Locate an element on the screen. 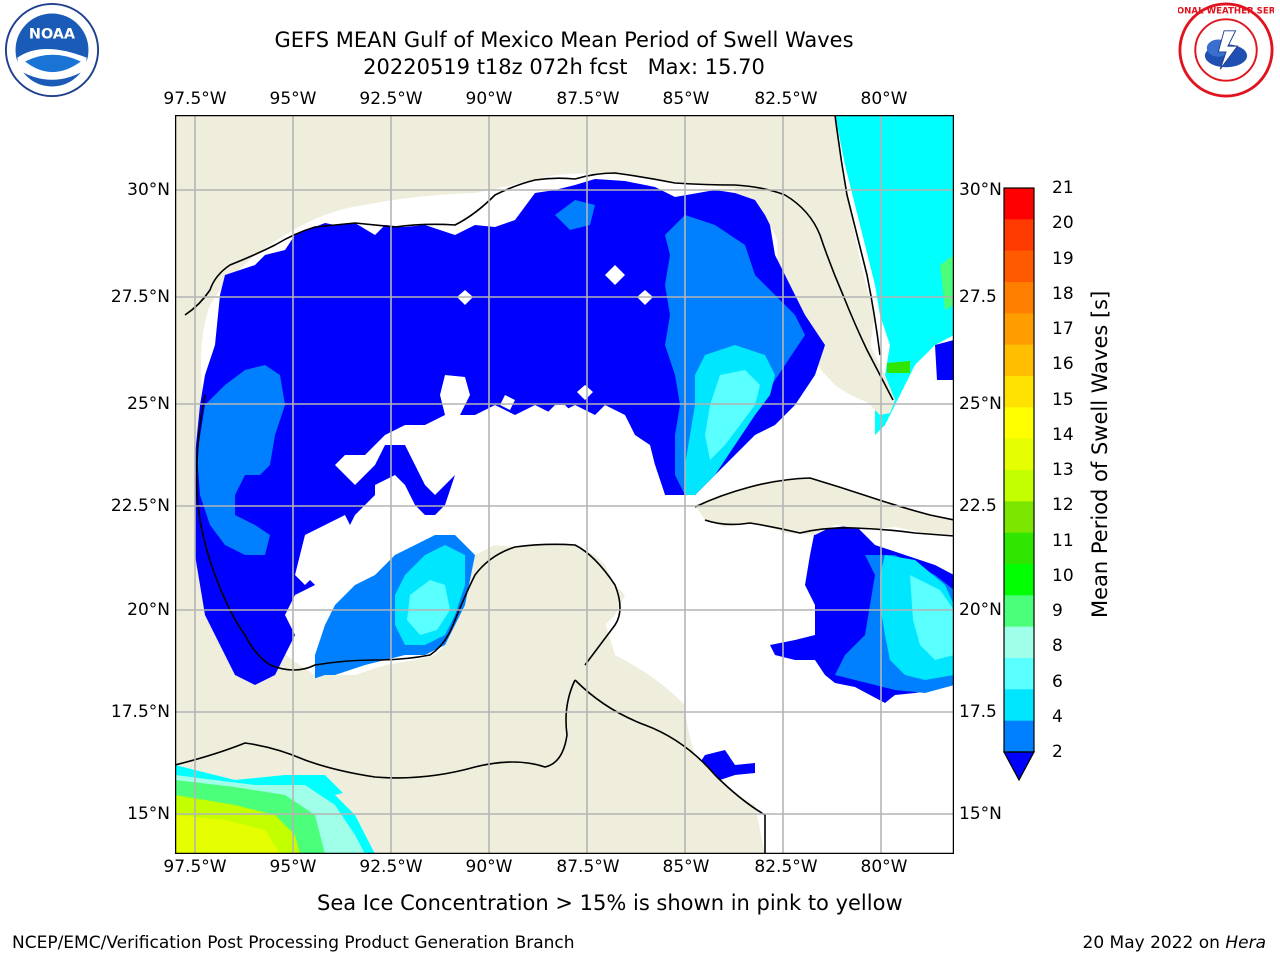 The height and width of the screenshot is (960, 1280). lat-label-right: 17.5 is located at coordinates (978, 712).